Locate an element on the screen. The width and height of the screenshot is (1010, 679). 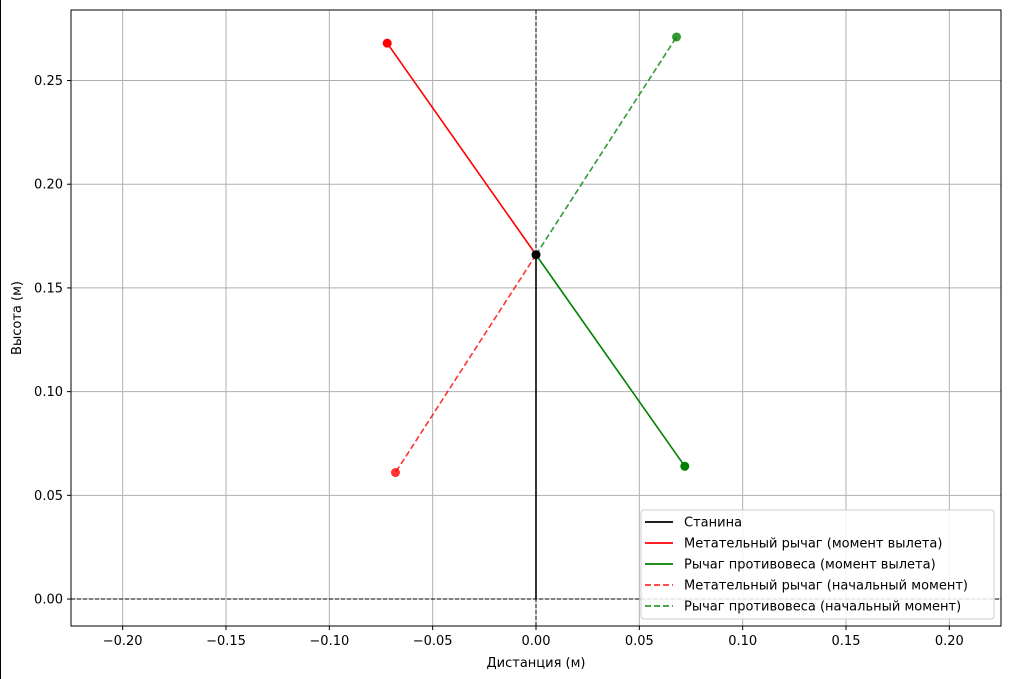
y-tick-label: 0.10 is located at coordinates (48, 392).